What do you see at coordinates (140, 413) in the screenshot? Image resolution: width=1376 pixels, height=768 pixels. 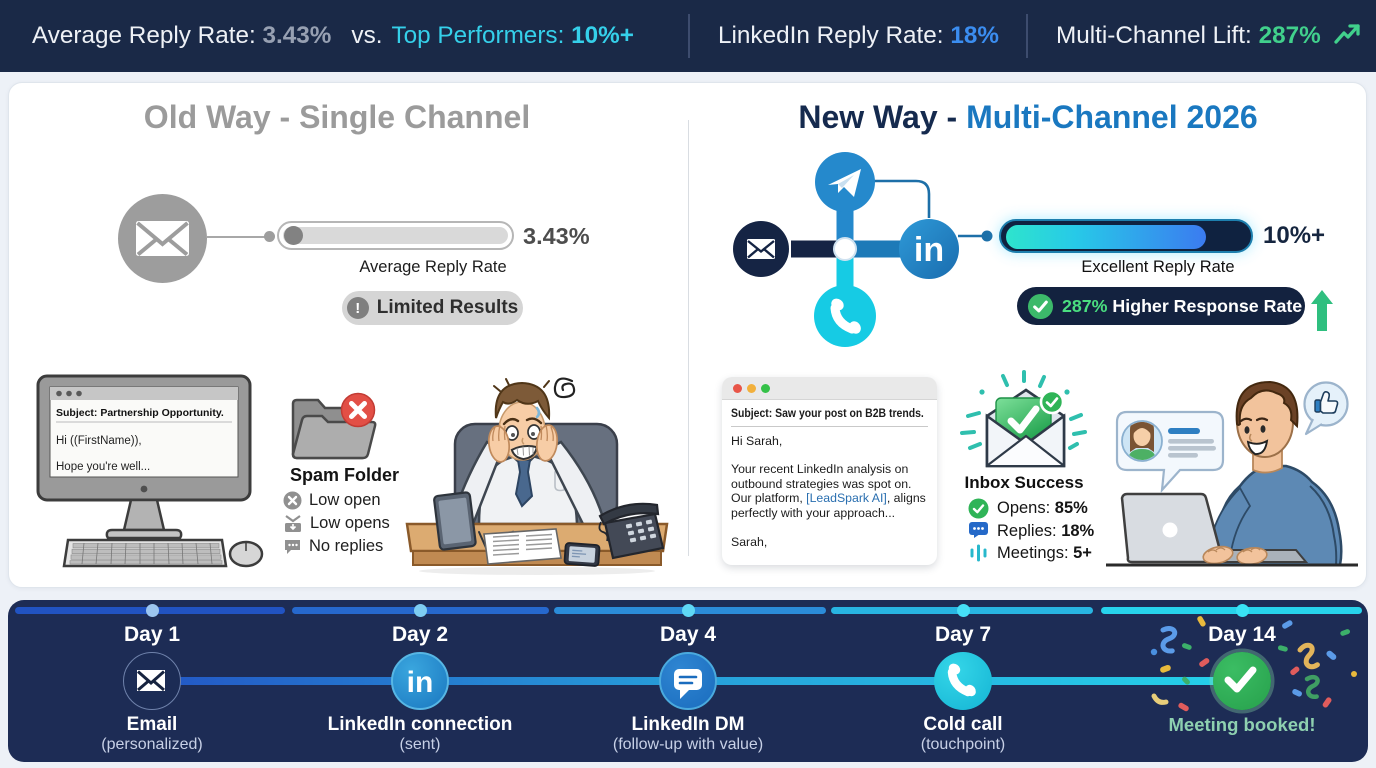 I see `svg-text:Subject: Partnership Opportuni: Subject: Partnership Opportunity.` at bounding box center [140, 413].